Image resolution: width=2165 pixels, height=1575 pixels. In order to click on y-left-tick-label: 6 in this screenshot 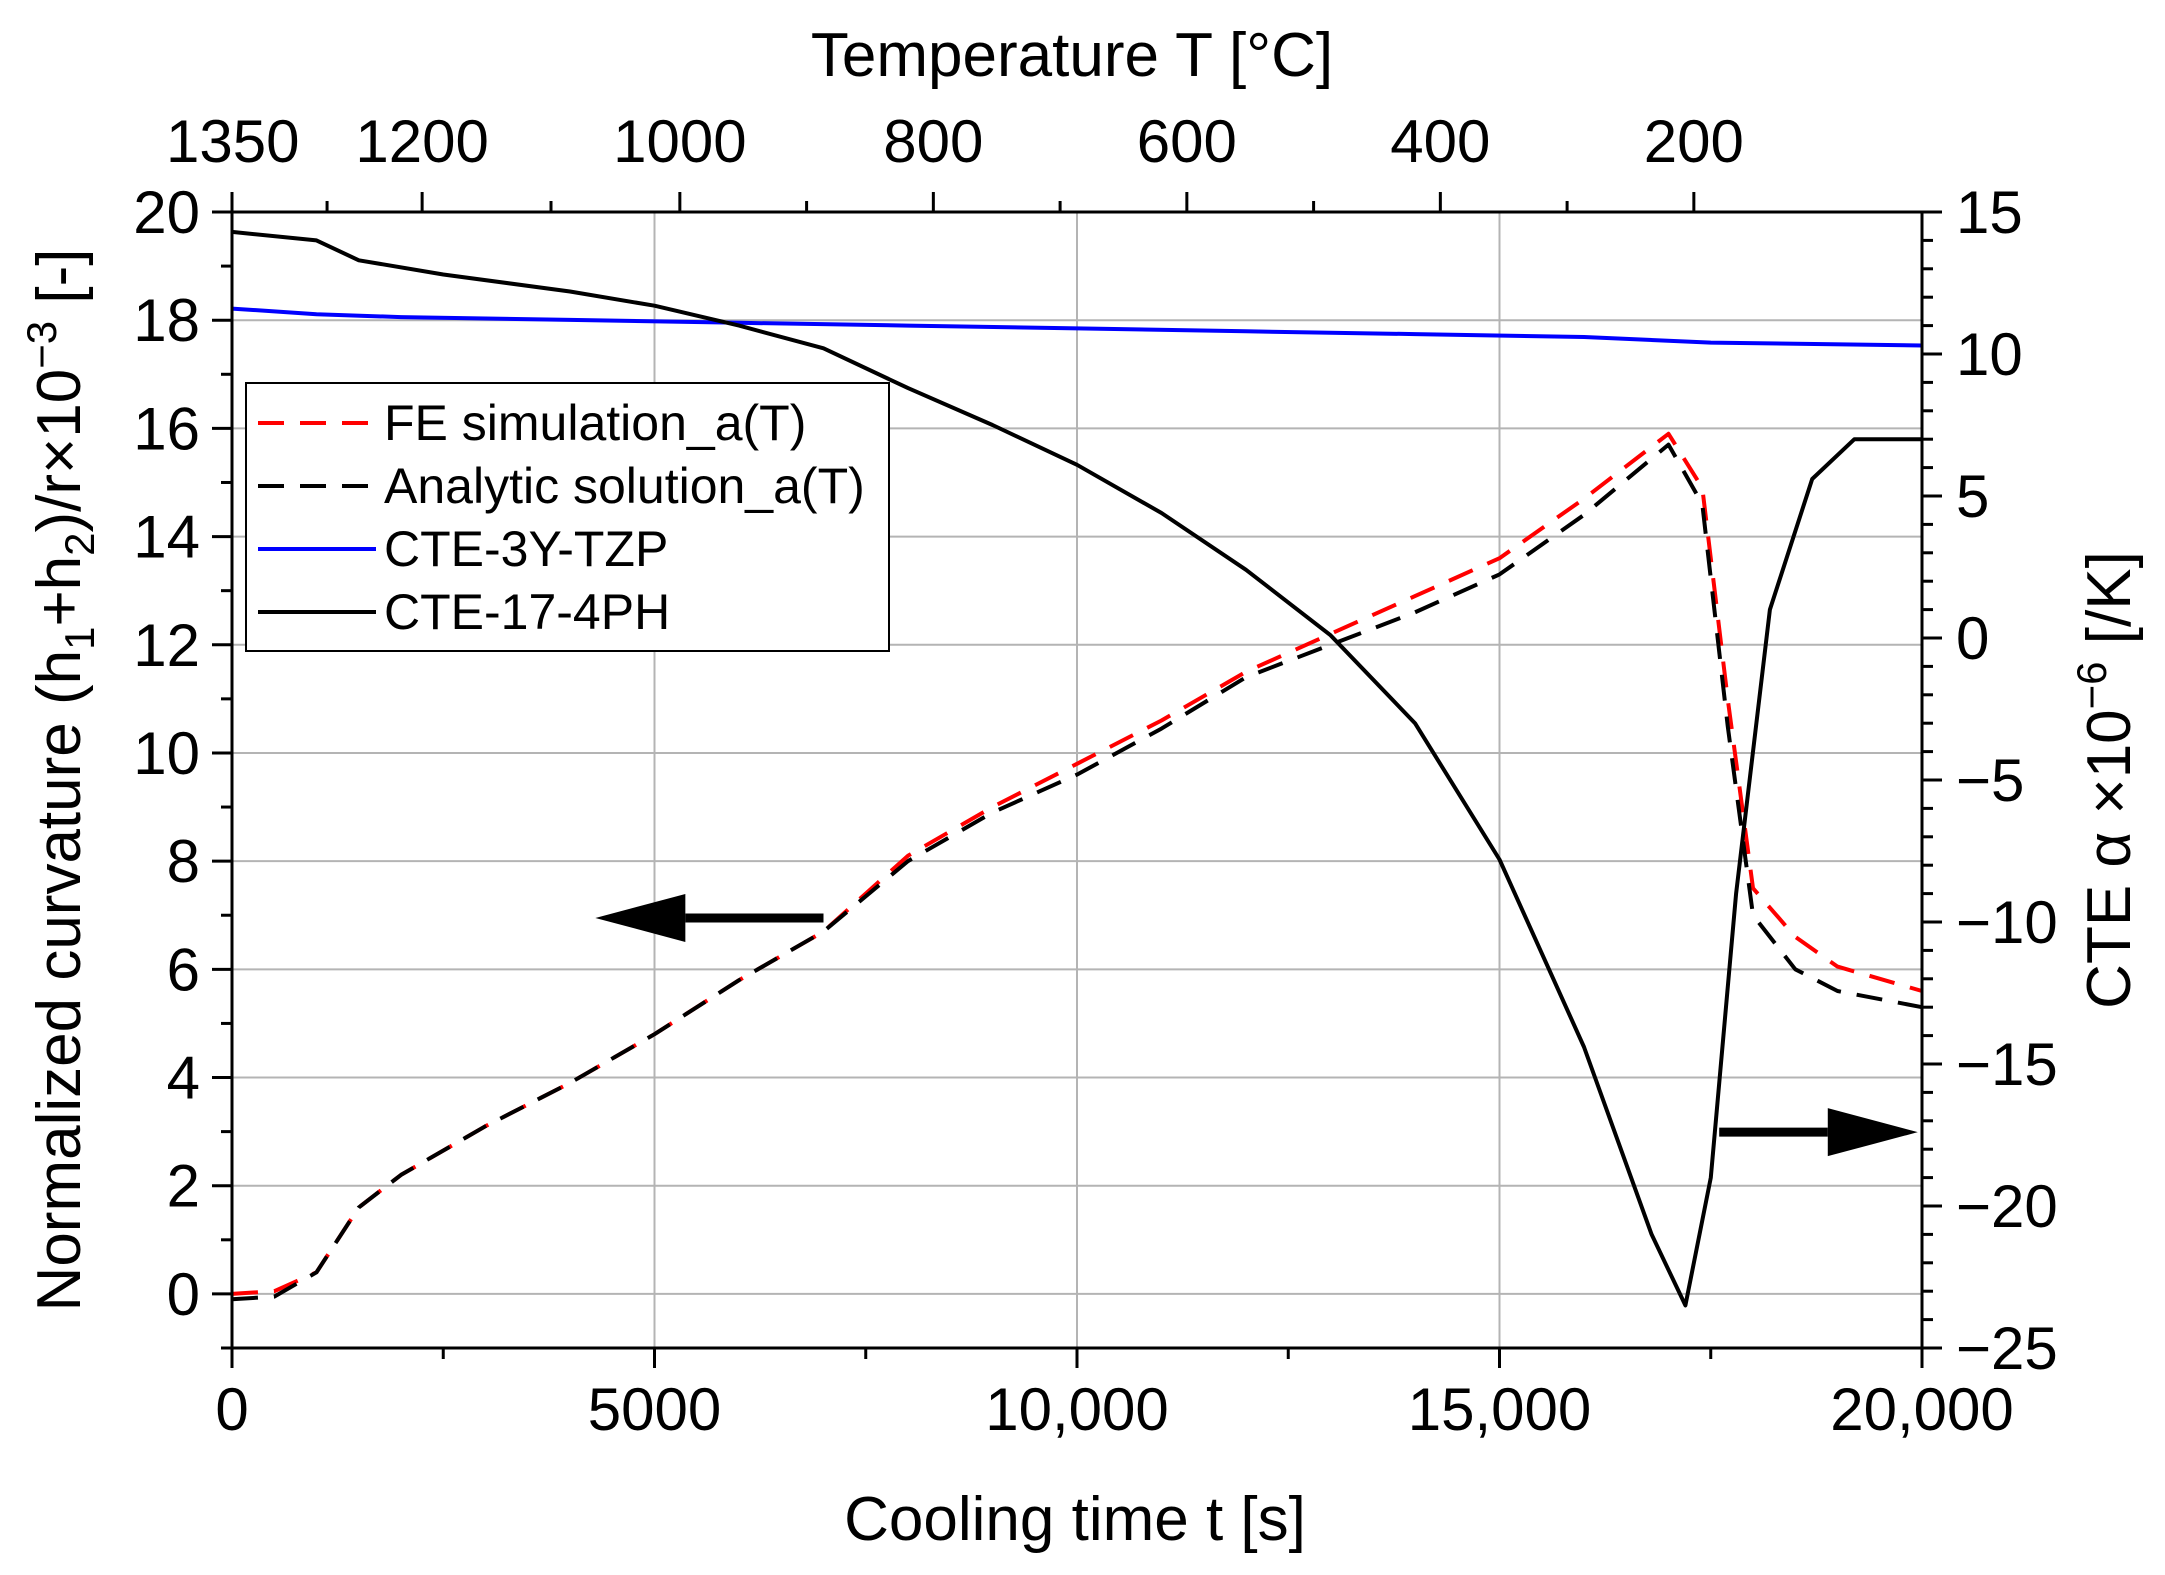, I will do `click(183, 969)`.